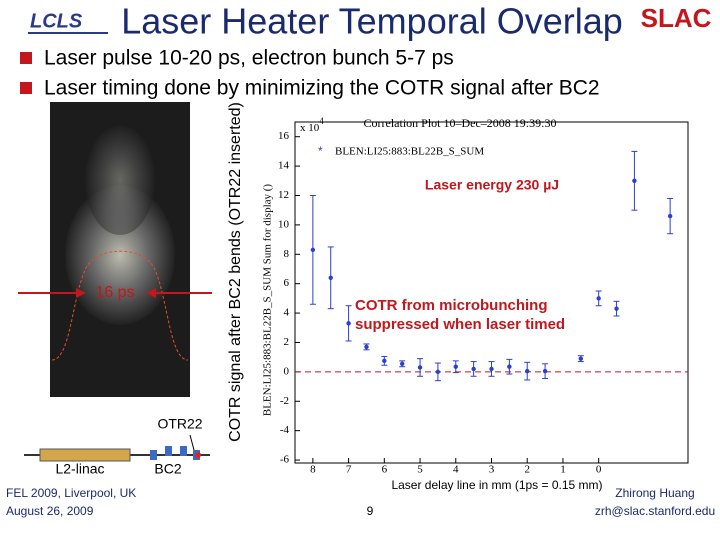 The image size is (720, 540). Describe the element at coordinates (563, 470) in the screenshot. I see `x-tick-label: 1` at that location.